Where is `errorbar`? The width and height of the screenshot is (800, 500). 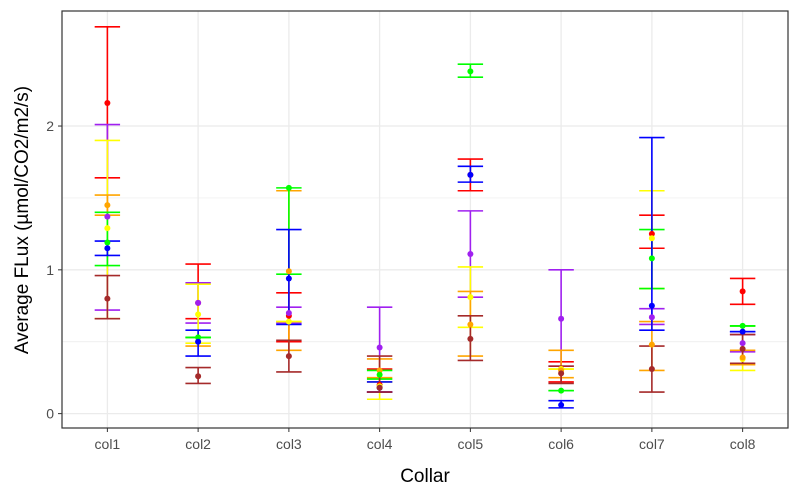
errorbar is located at coordinates (107, 239).